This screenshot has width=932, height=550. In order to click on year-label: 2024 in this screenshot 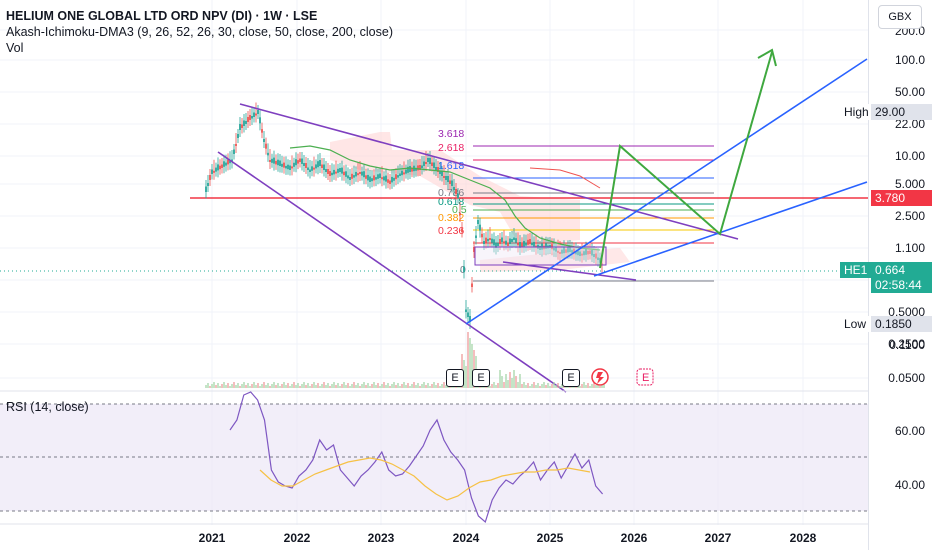, I will do `click(466, 538)`.